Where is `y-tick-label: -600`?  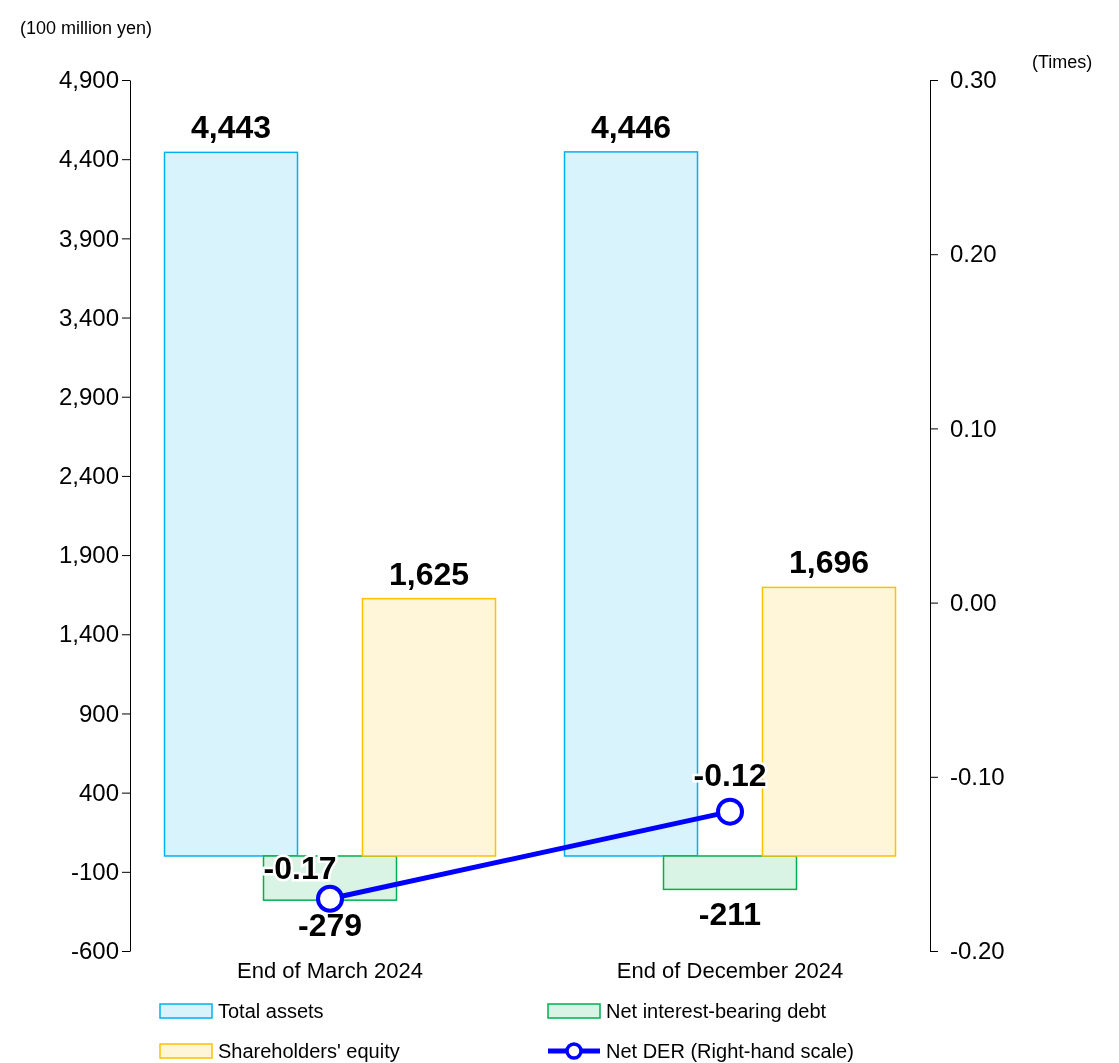
y-tick-label: -600 is located at coordinates (94, 951).